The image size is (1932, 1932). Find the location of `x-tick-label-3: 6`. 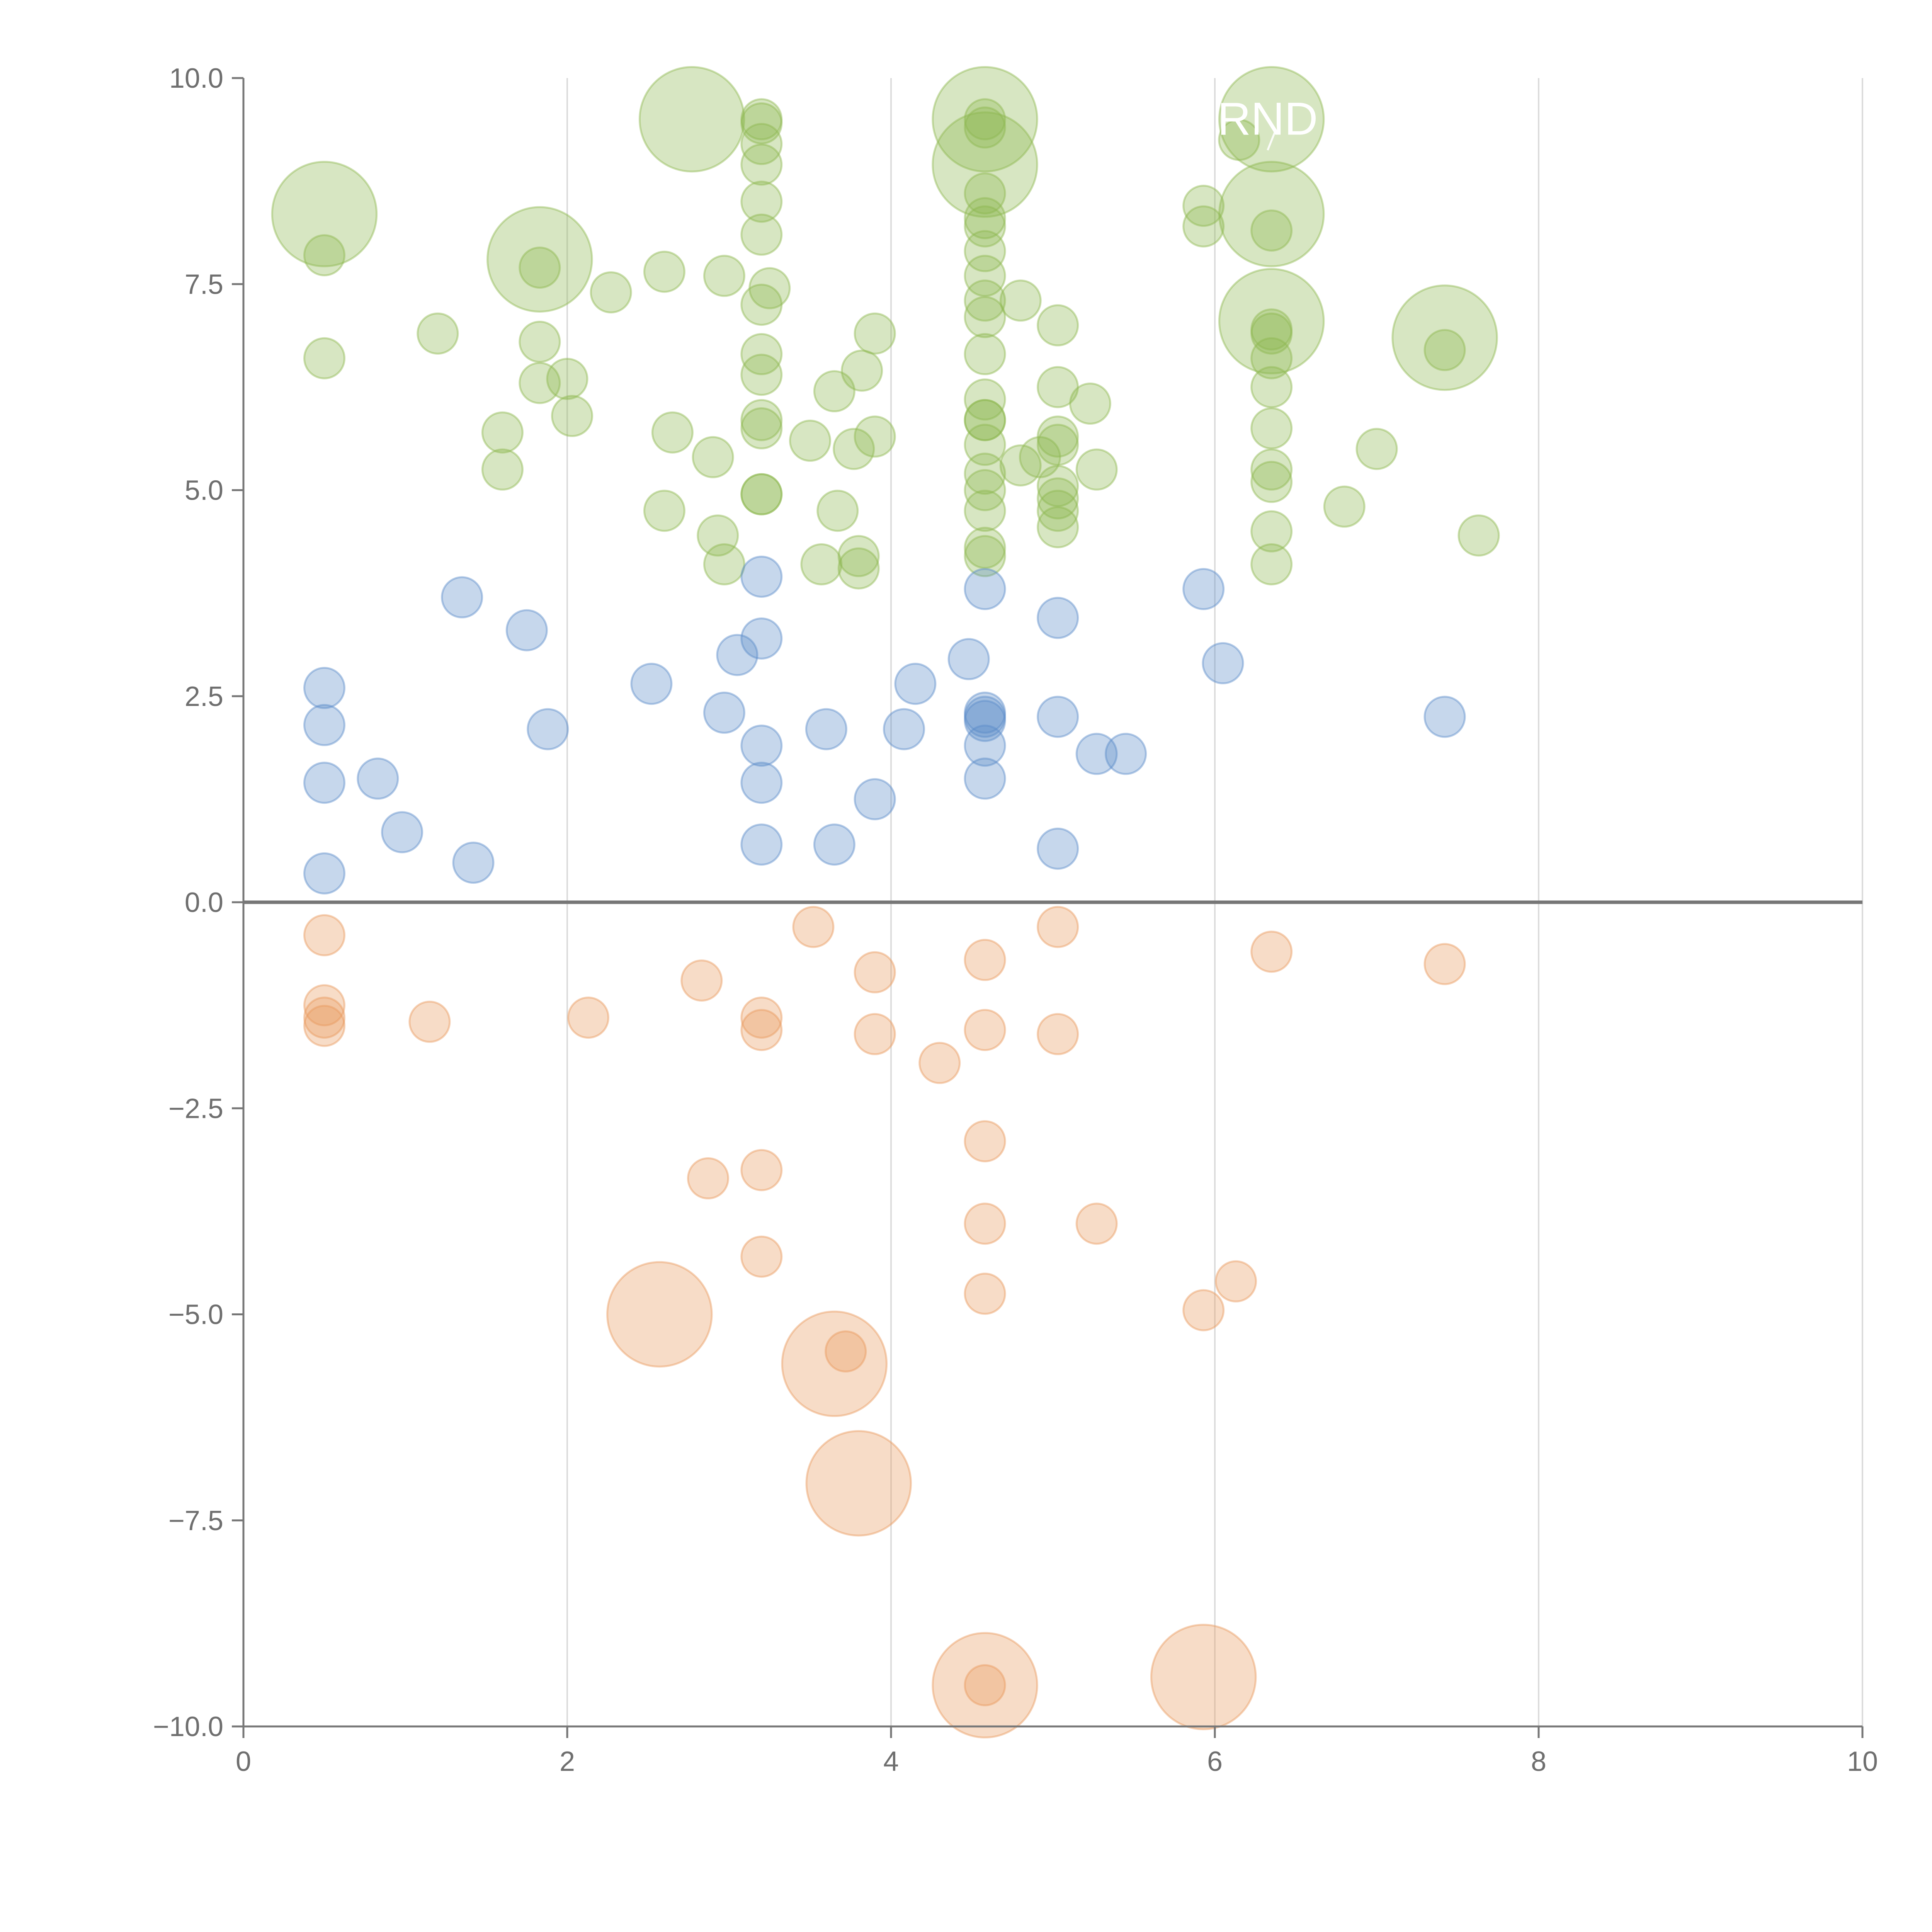

x-tick-label-3: 6 is located at coordinates (1215, 1761).